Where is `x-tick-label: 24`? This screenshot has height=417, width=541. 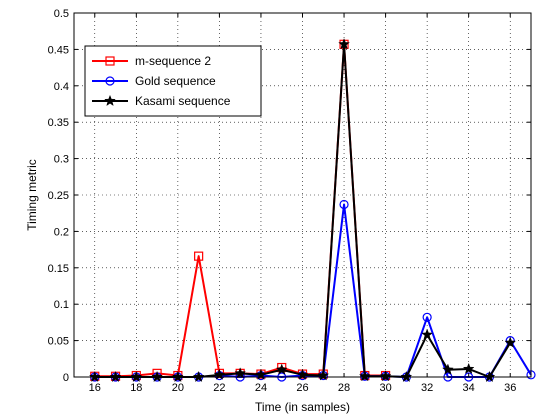 x-tick-label: 24 is located at coordinates (261, 388).